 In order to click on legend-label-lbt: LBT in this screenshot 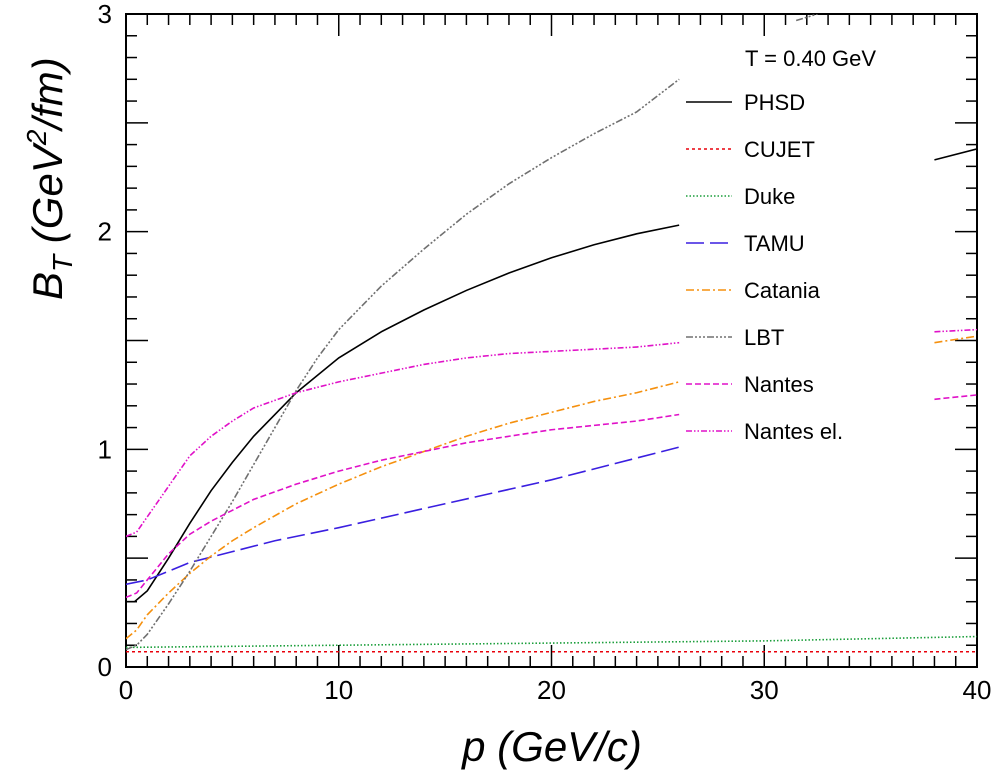, I will do `click(764, 337)`.